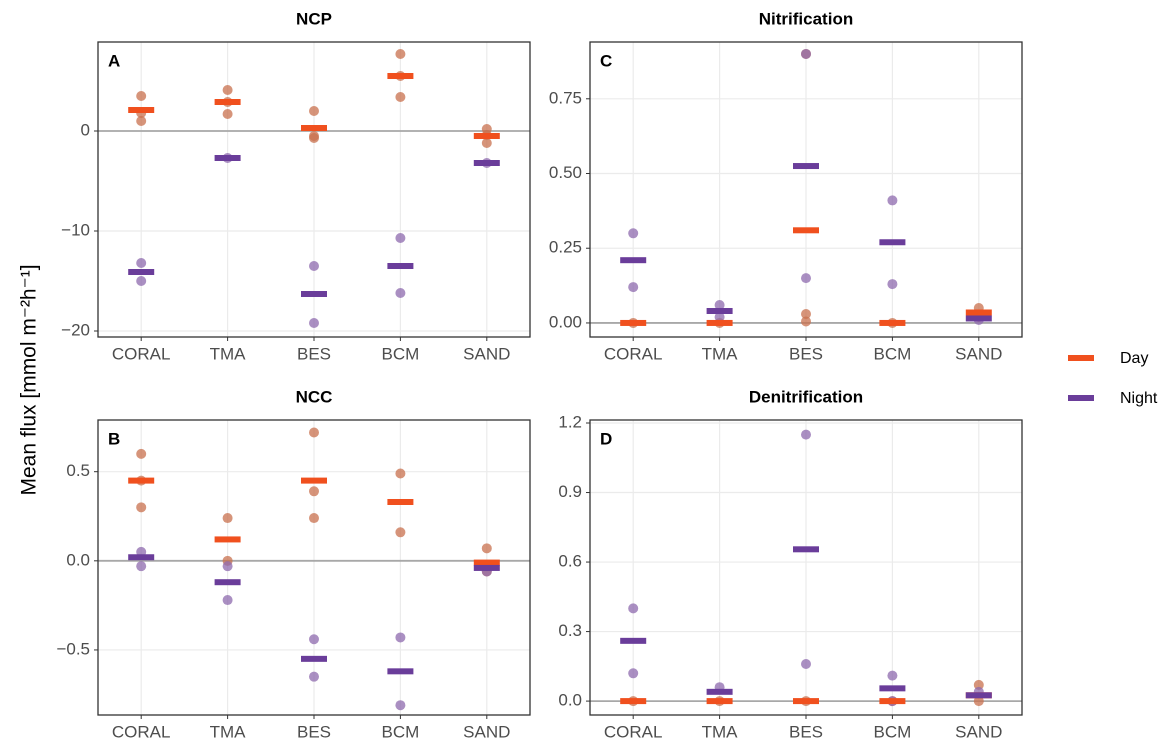 This screenshot has height=754, width=1171. I want to click on y-tick-label: 0.50, so click(565, 172).